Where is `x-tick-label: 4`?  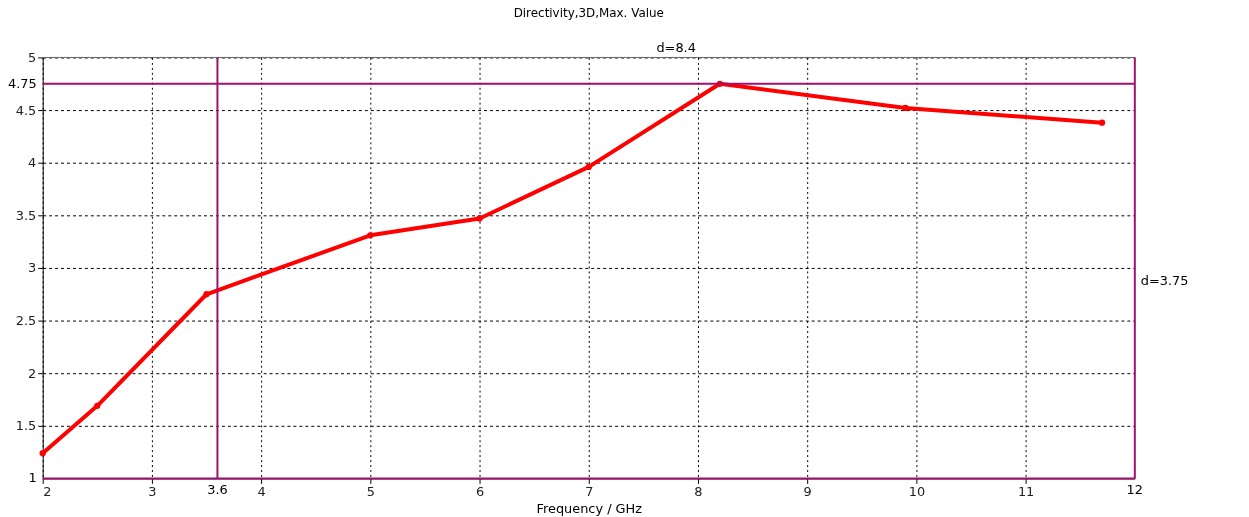 x-tick-label: 4 is located at coordinates (261, 491).